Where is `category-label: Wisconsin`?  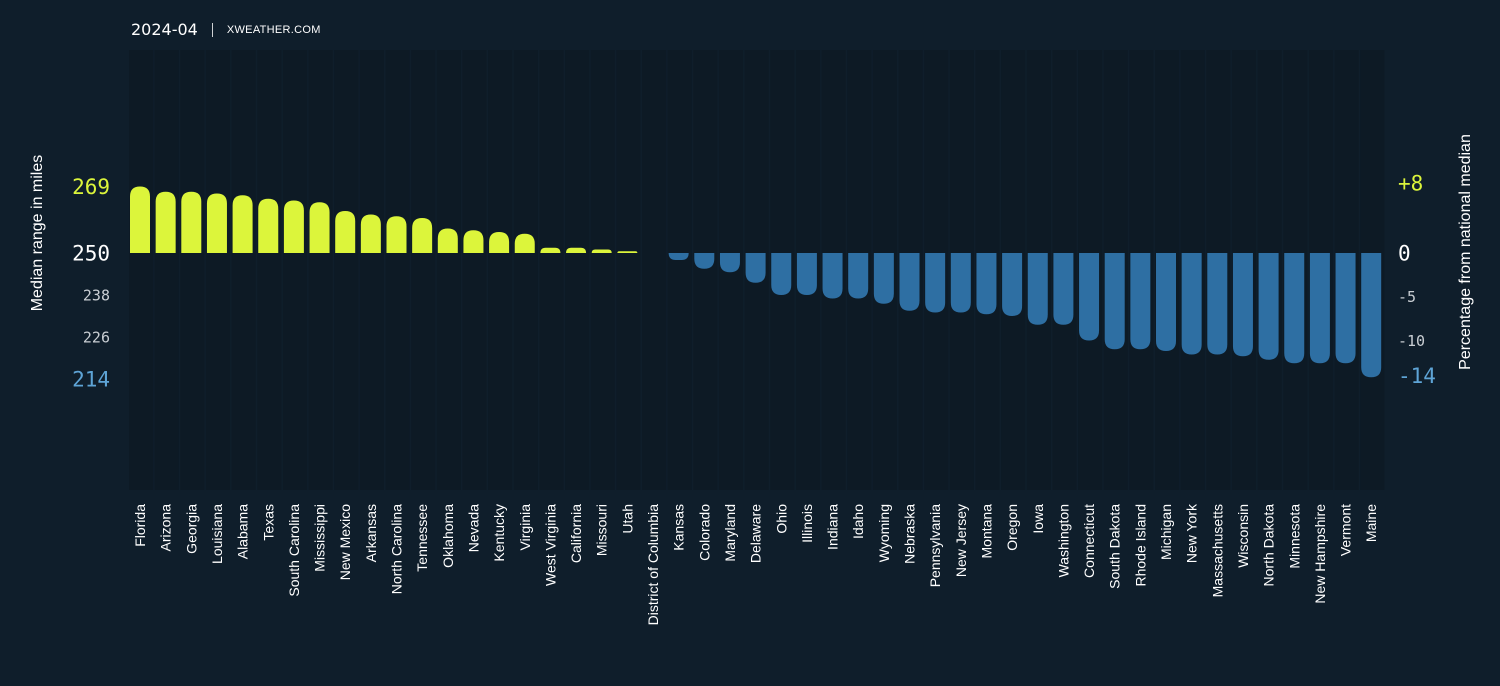
category-label: Wisconsin is located at coordinates (1243, 536).